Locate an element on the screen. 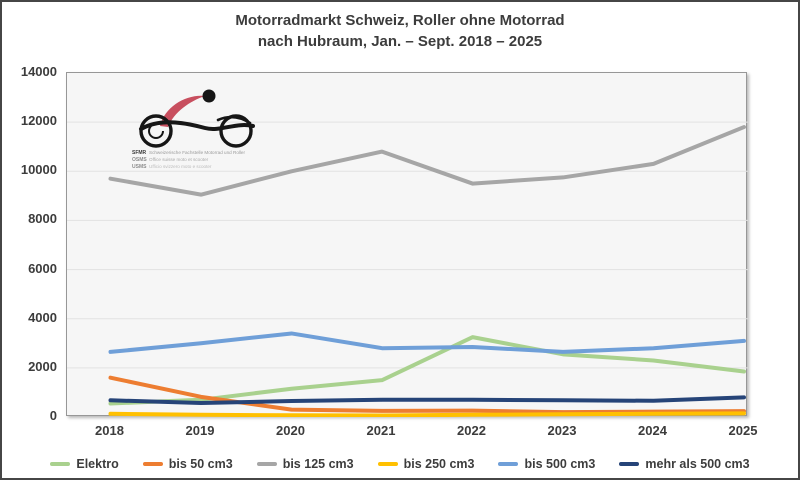 The width and height of the screenshot is (800, 480). logo-text-usms: Ufficio svizzero moto e scooter is located at coordinates (180, 166).